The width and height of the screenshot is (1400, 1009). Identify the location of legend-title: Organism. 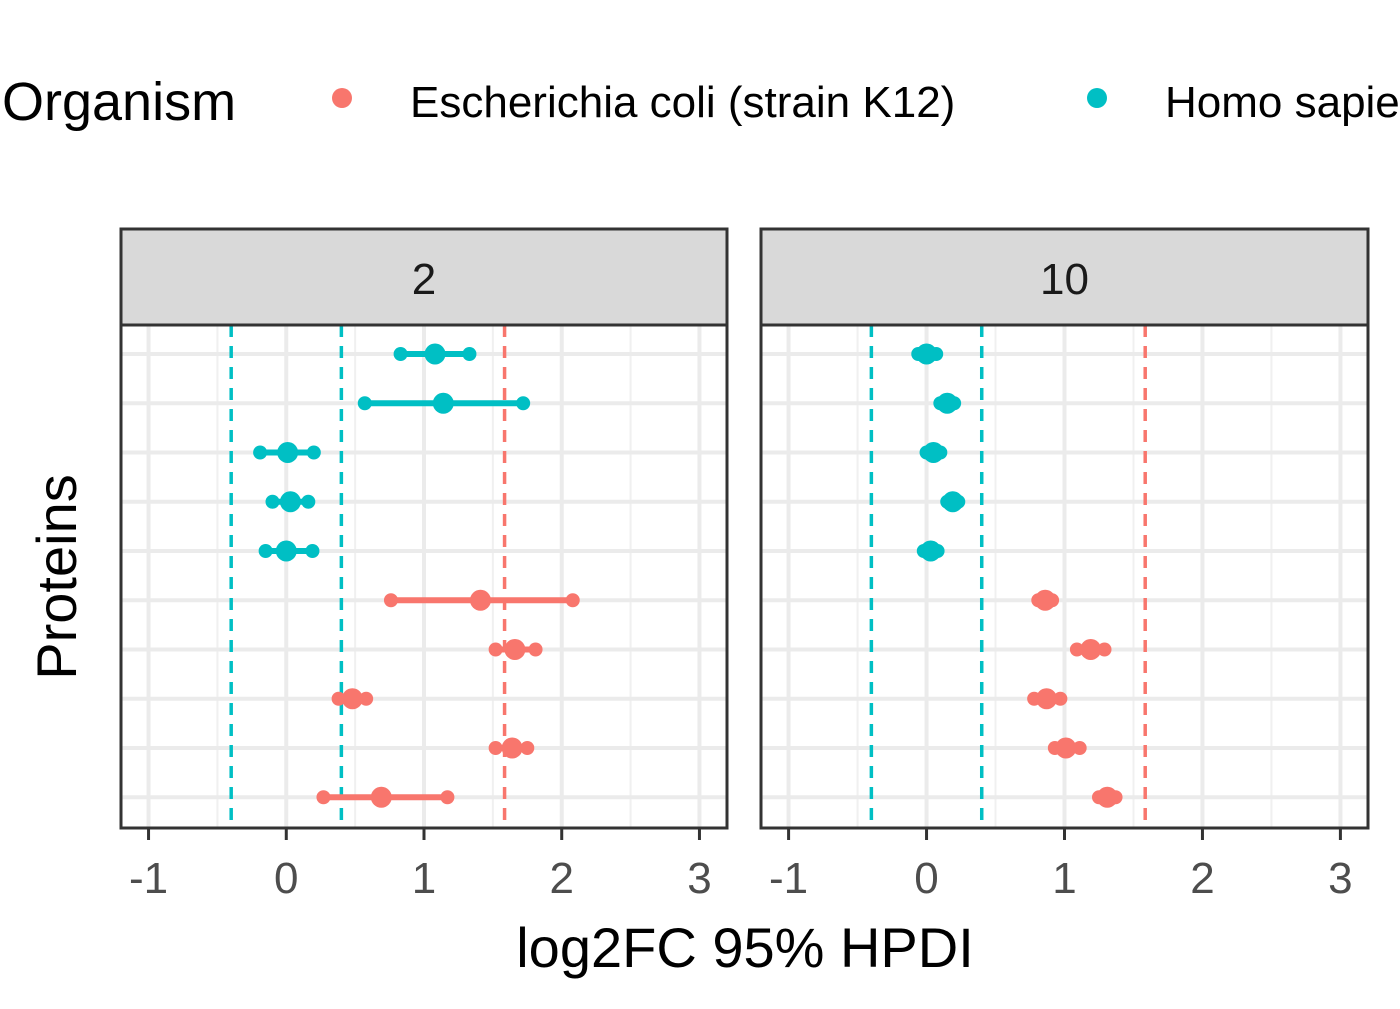
(119, 102).